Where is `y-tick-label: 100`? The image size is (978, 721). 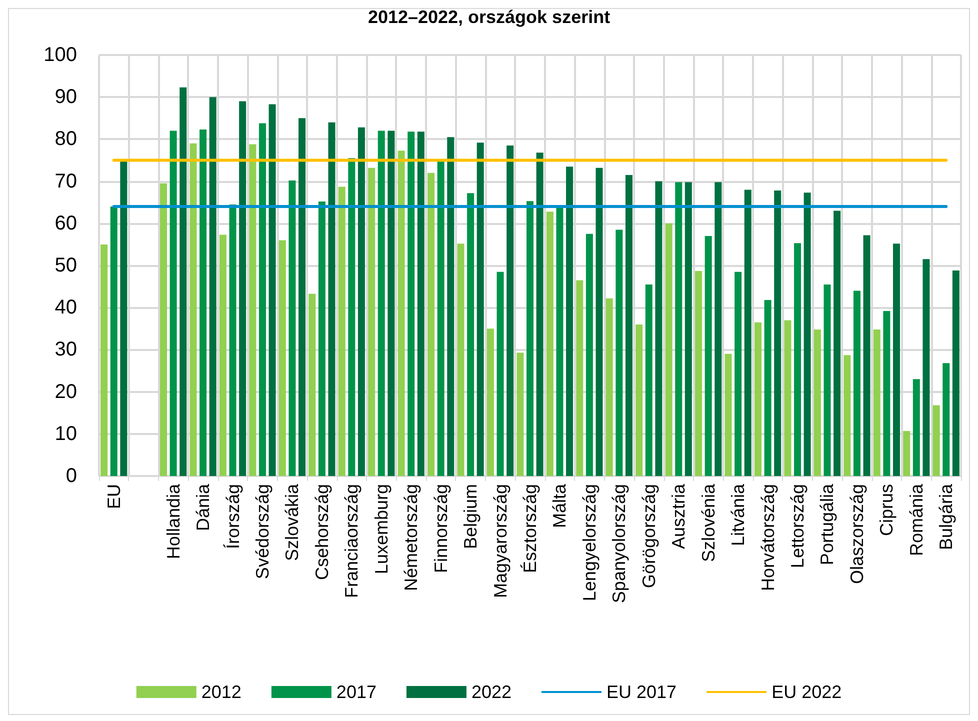 y-tick-label: 100 is located at coordinates (60, 55).